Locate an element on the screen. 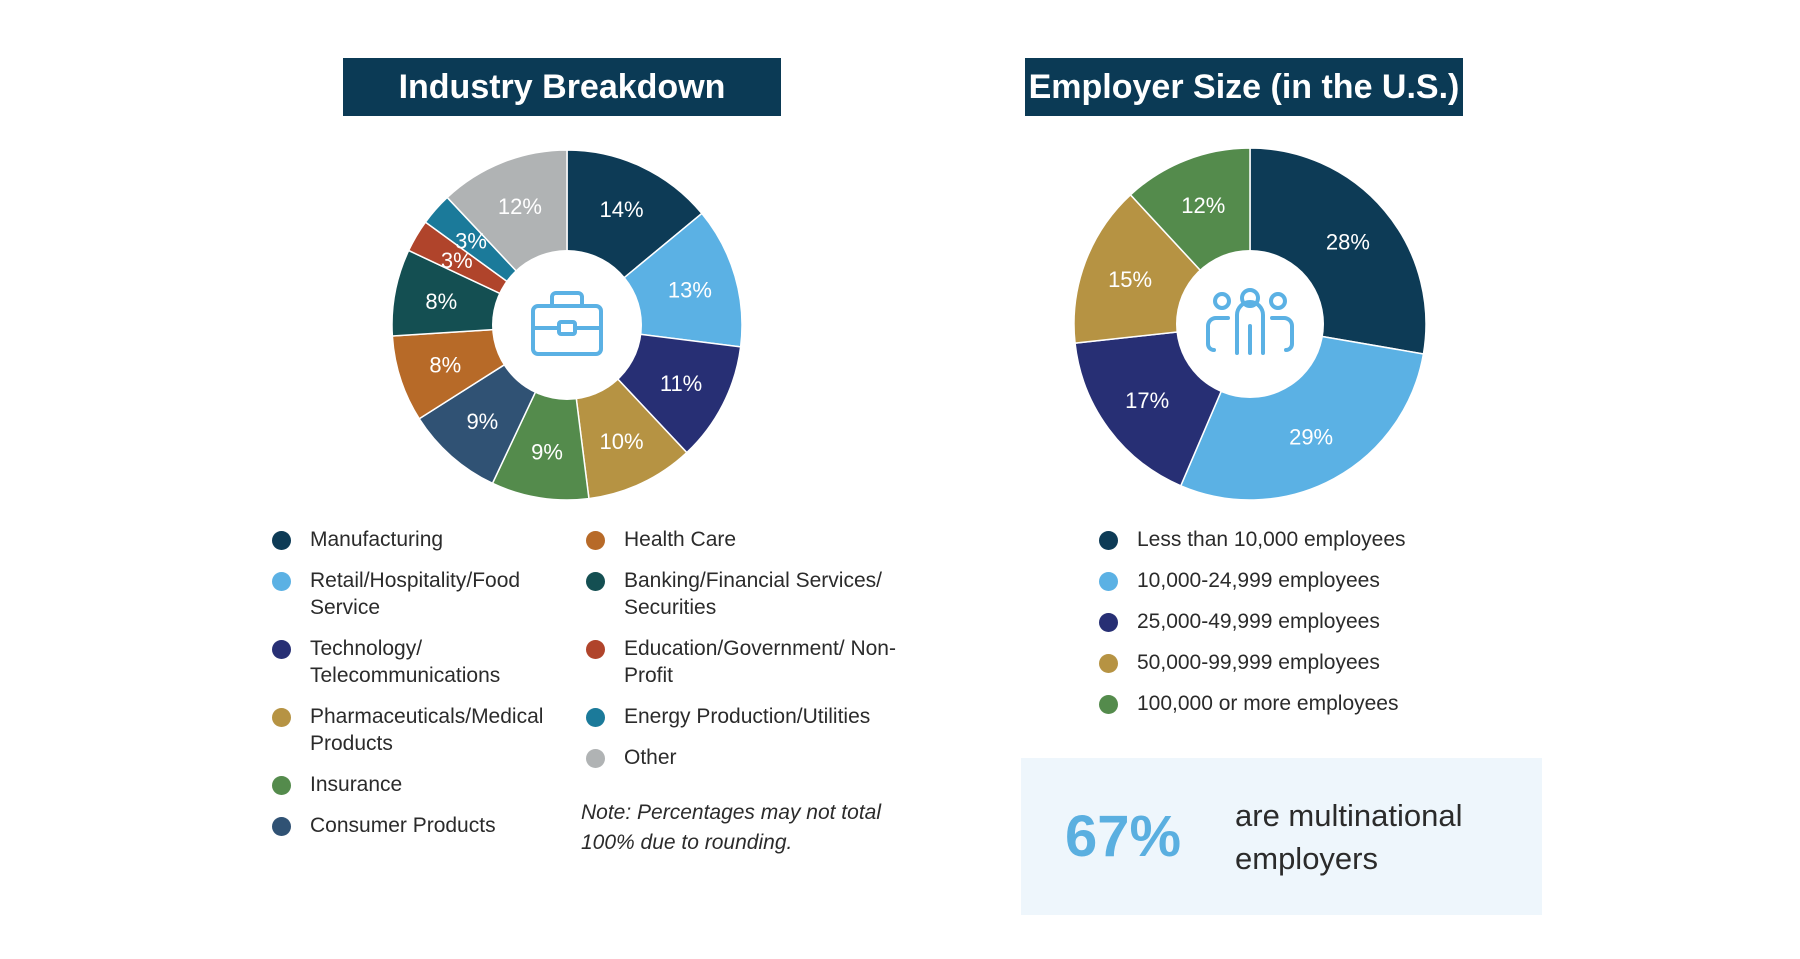 This screenshot has height=959, width=1800. legend-item-consumer-products: Consumer Products is located at coordinates (419, 832).